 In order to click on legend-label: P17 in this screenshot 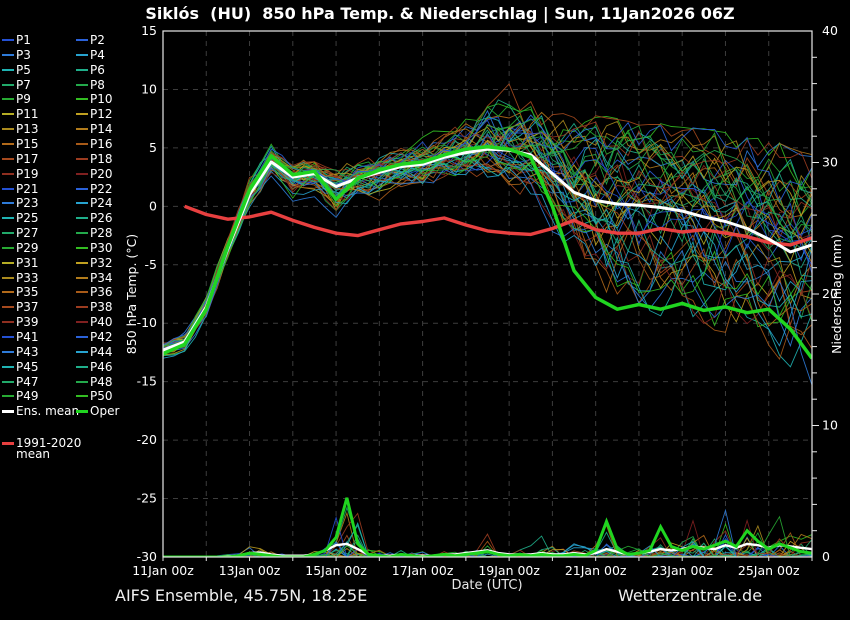, I will do `click(27, 158)`.